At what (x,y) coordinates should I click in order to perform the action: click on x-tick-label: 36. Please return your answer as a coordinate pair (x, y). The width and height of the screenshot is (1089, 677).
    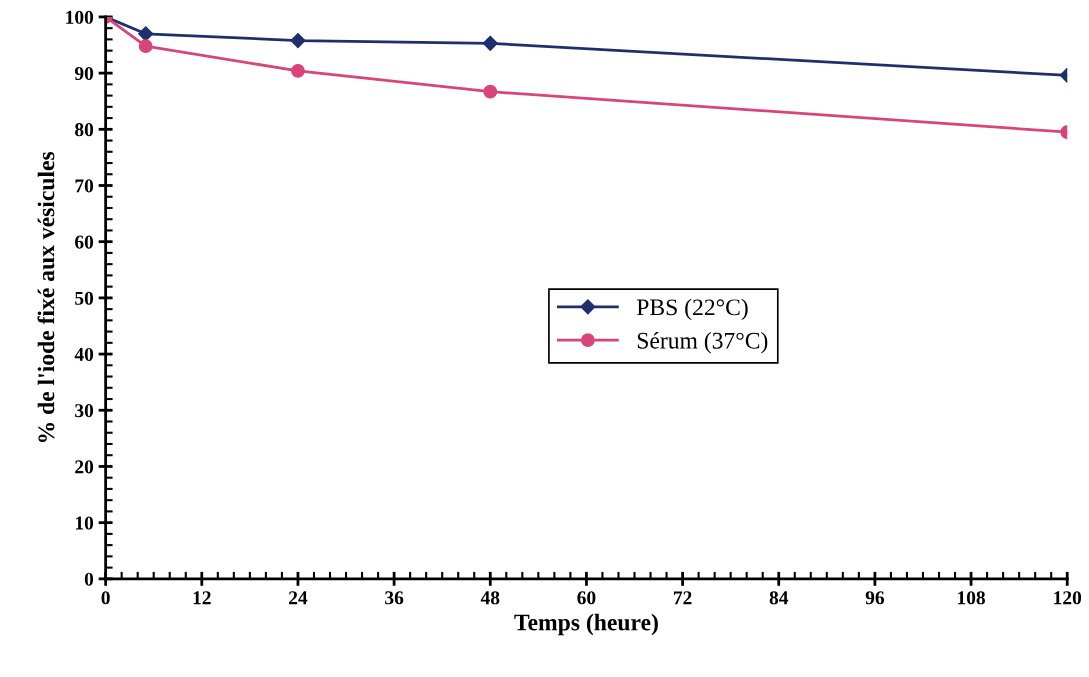
    Looking at the image, I should click on (394, 598).